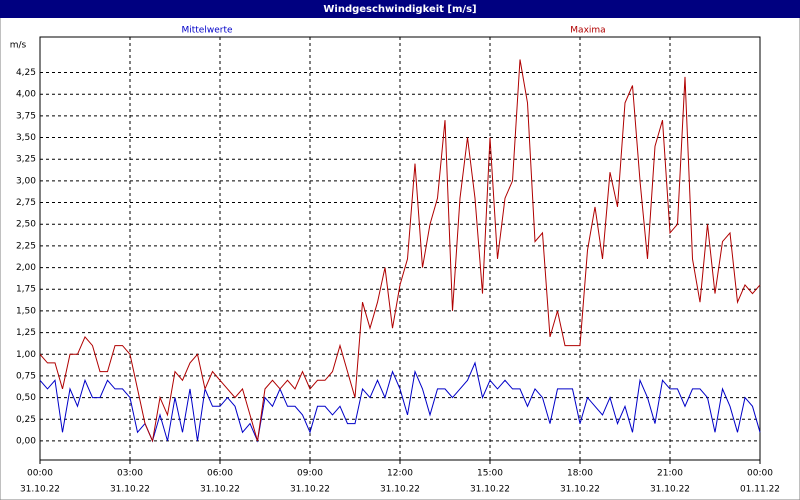 The height and width of the screenshot is (500, 800). What do you see at coordinates (26, 311) in the screenshot?
I see `y-tick-label: 1,50` at bounding box center [26, 311].